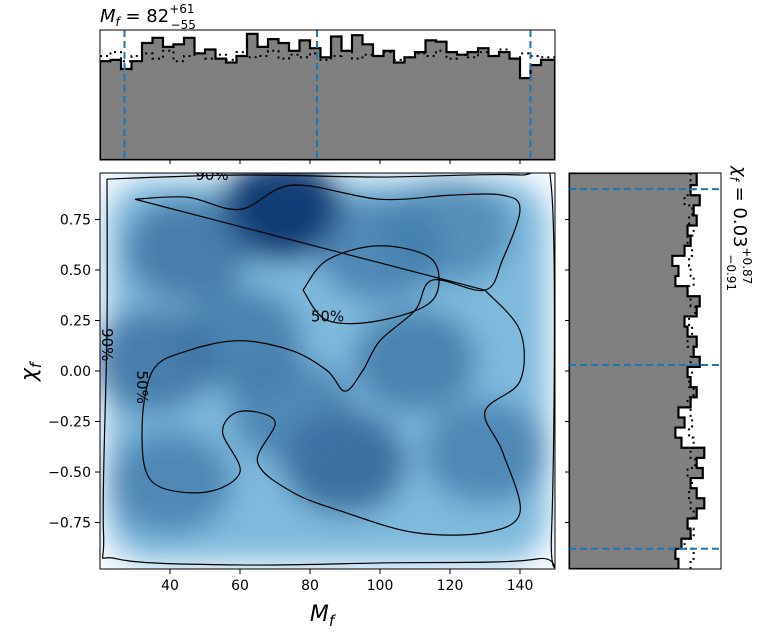  I want to click on right-title: χf = 0.03+0.87−0.91, so click(739, 228).